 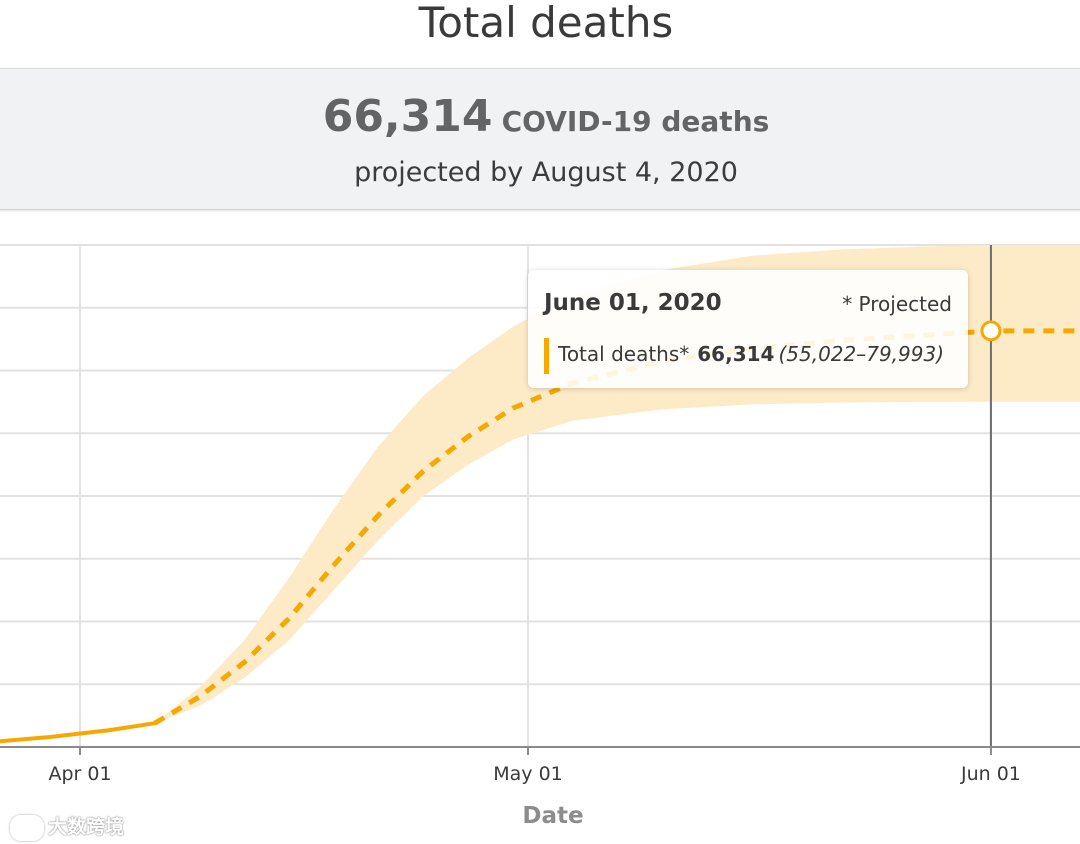 What do you see at coordinates (546, 356) in the screenshot?
I see `tooltip-series-swatch` at bounding box center [546, 356].